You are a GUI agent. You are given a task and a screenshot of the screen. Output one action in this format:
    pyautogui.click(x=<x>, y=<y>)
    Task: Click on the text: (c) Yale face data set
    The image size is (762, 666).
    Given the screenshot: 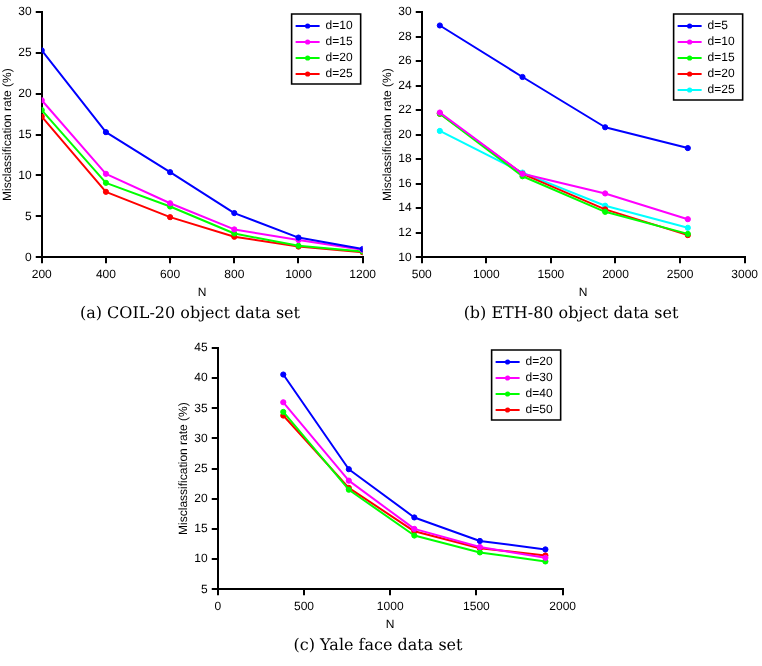 What is the action you would take?
    pyautogui.click(x=378, y=645)
    